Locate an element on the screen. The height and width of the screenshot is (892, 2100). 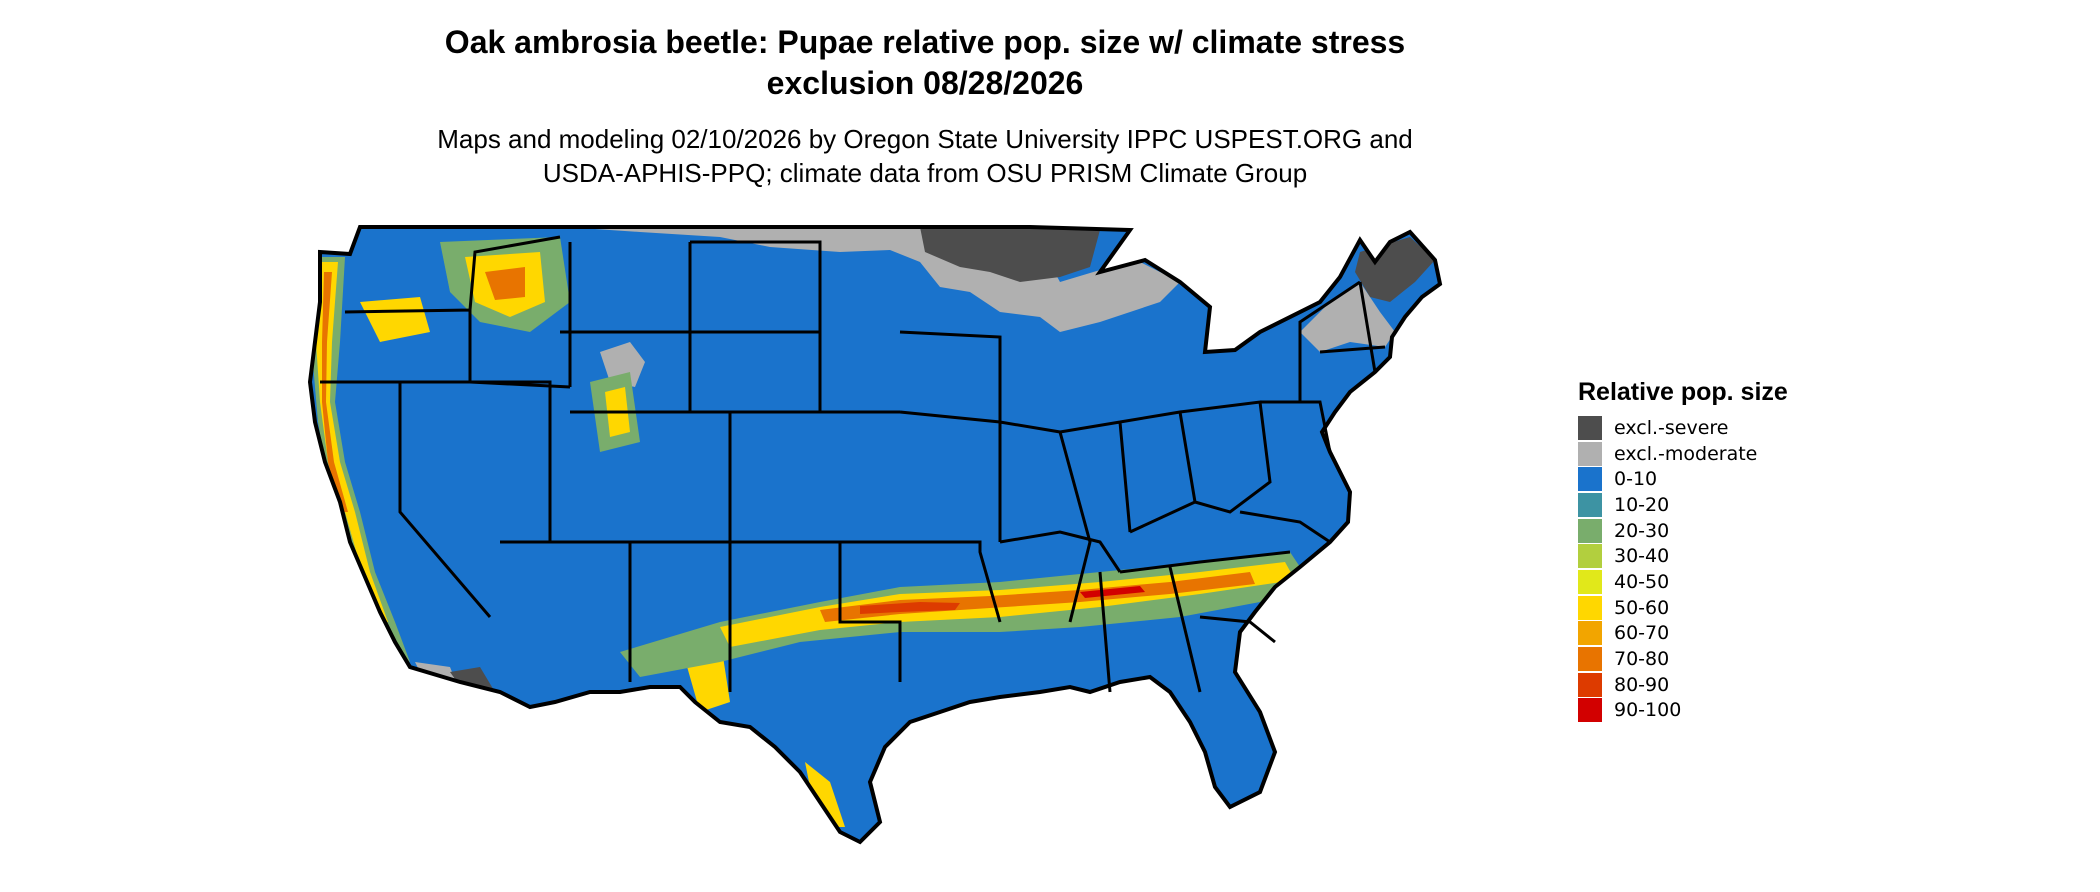
legend-item: 50-60 is located at coordinates (1758, 608).